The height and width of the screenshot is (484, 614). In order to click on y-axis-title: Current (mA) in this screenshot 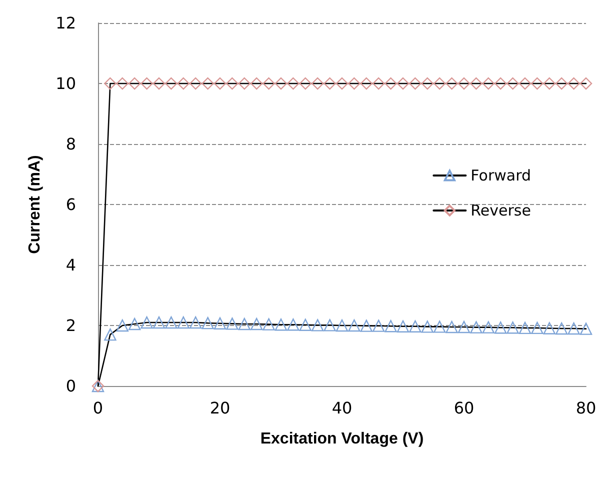, I will do `click(35, 204)`.